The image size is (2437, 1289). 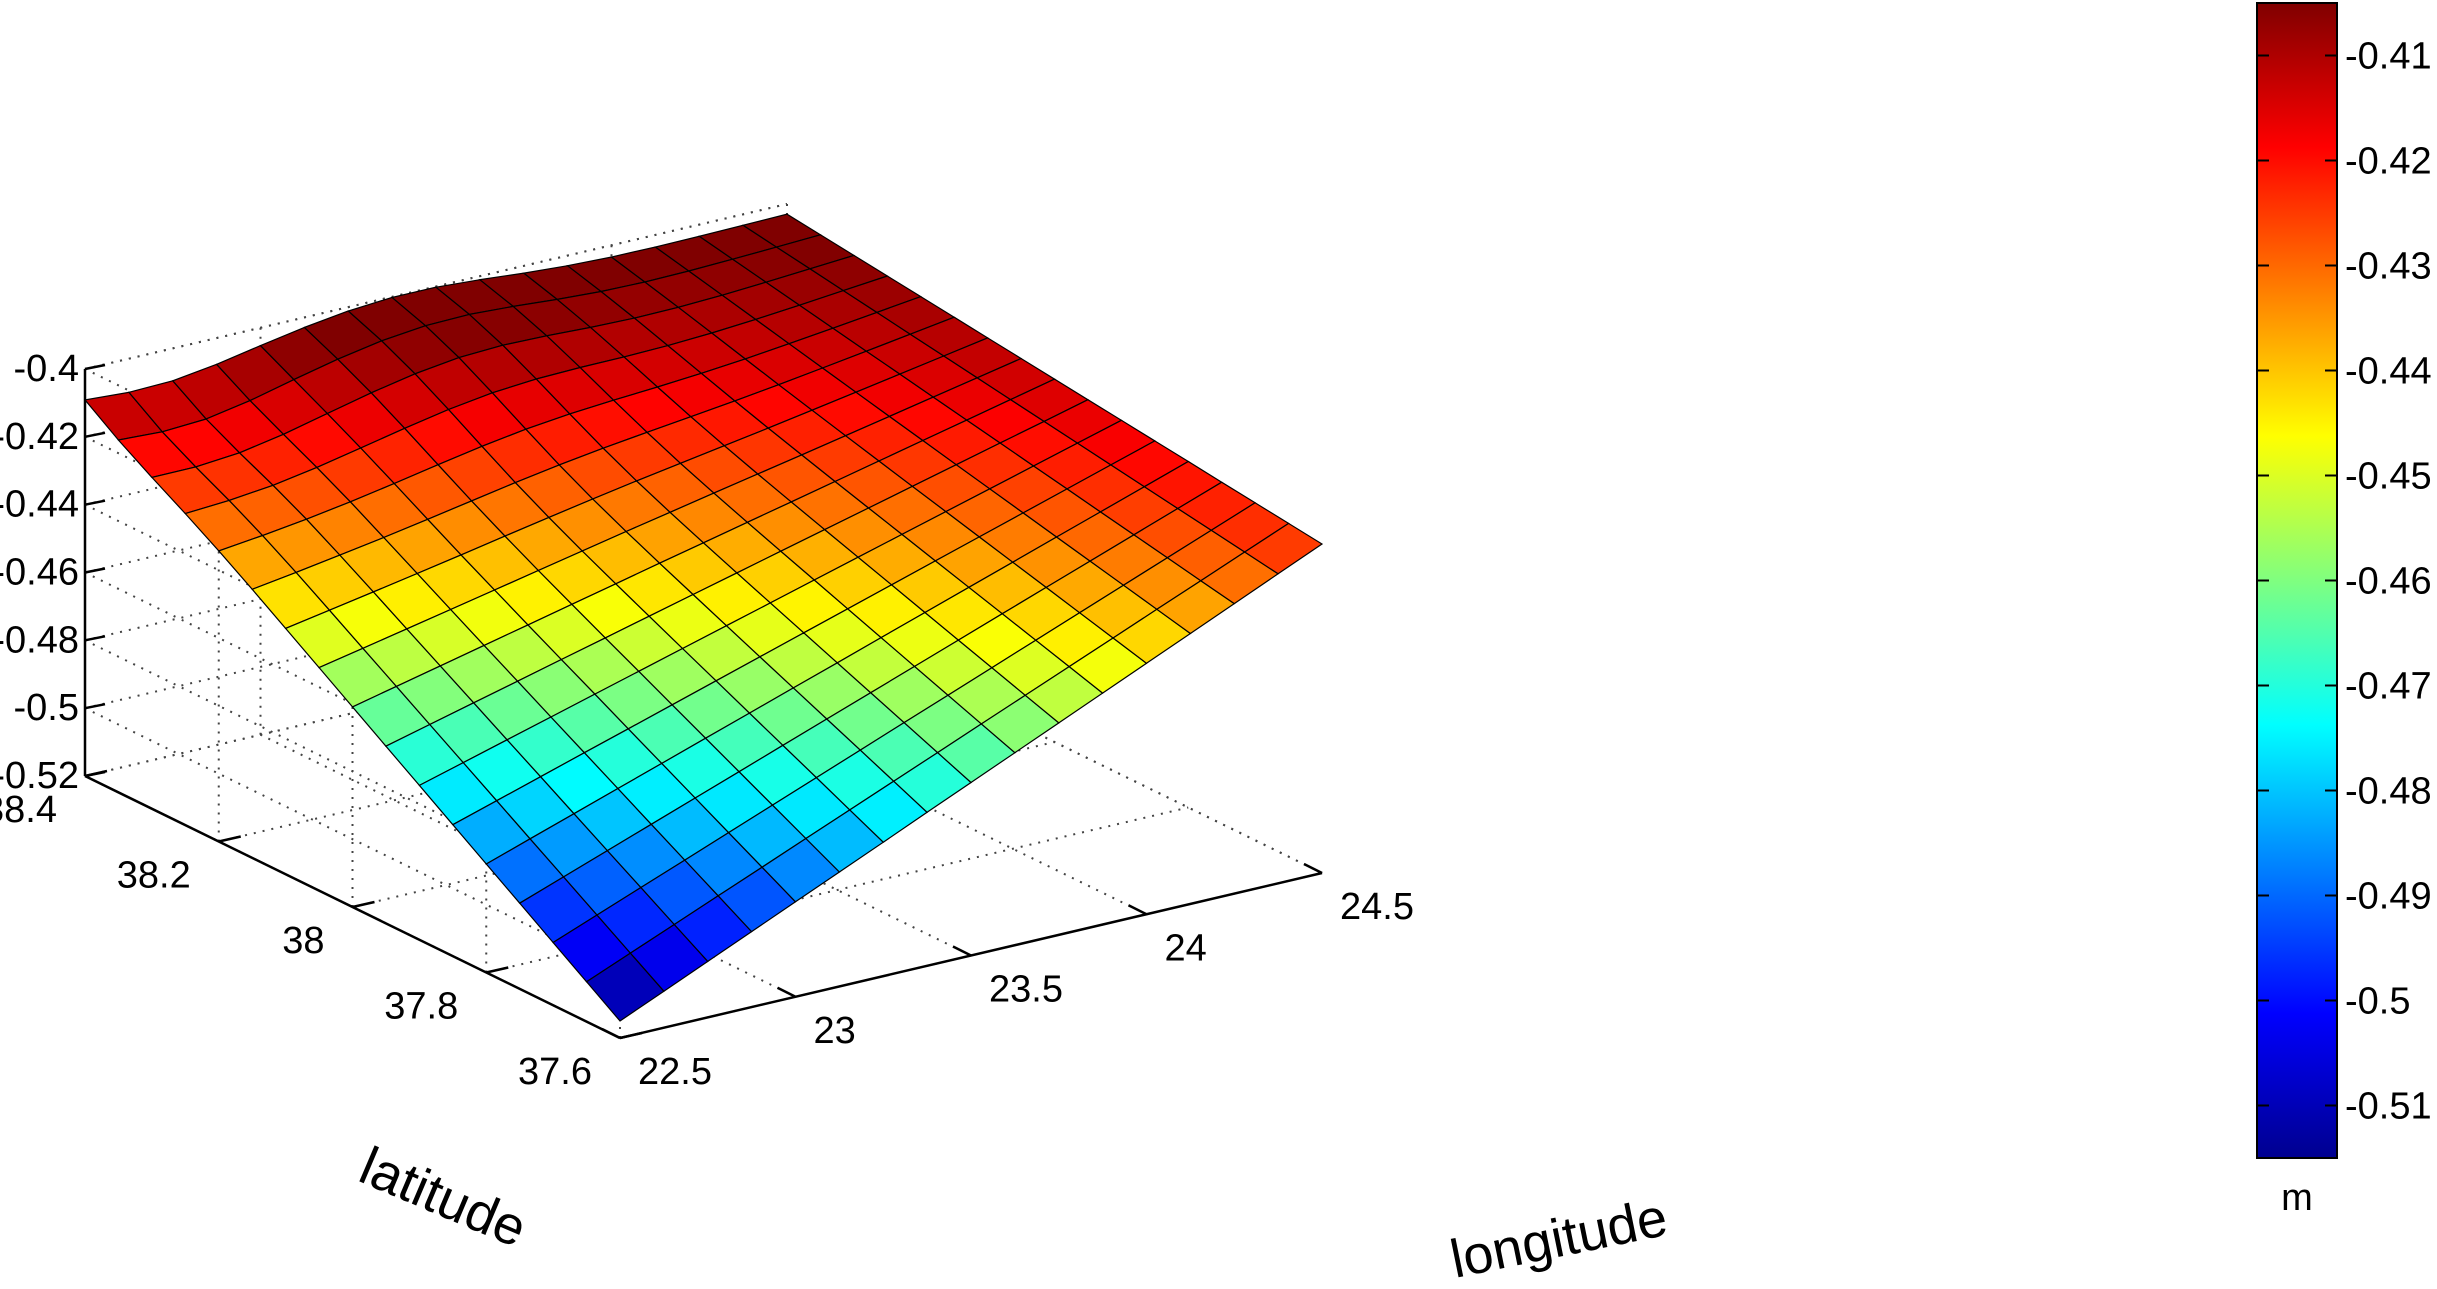 What do you see at coordinates (2297, 1198) in the screenshot?
I see `colorbar-unit: m` at bounding box center [2297, 1198].